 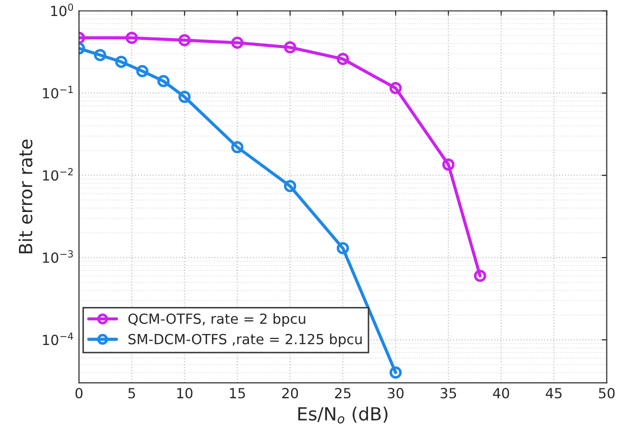 What do you see at coordinates (343, 415) in the screenshot?
I see `x-axis-title: Es/N$_{o}$ (dB)` at bounding box center [343, 415].